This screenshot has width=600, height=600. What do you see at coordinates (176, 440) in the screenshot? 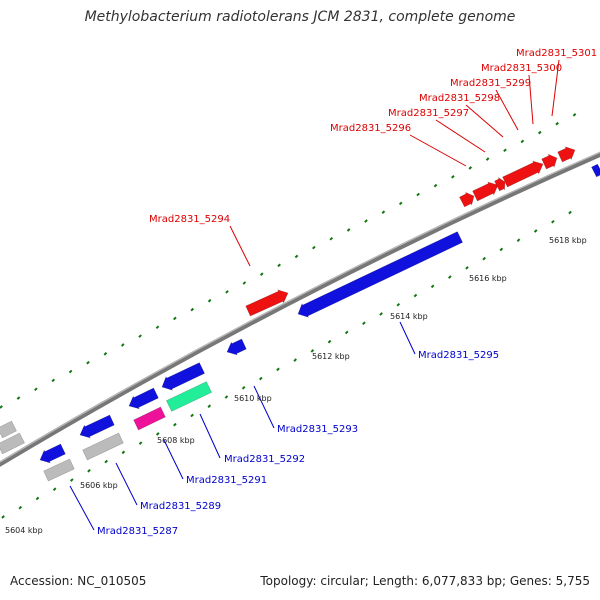
I see `scale-label: 5608 kbp` at bounding box center [176, 440].